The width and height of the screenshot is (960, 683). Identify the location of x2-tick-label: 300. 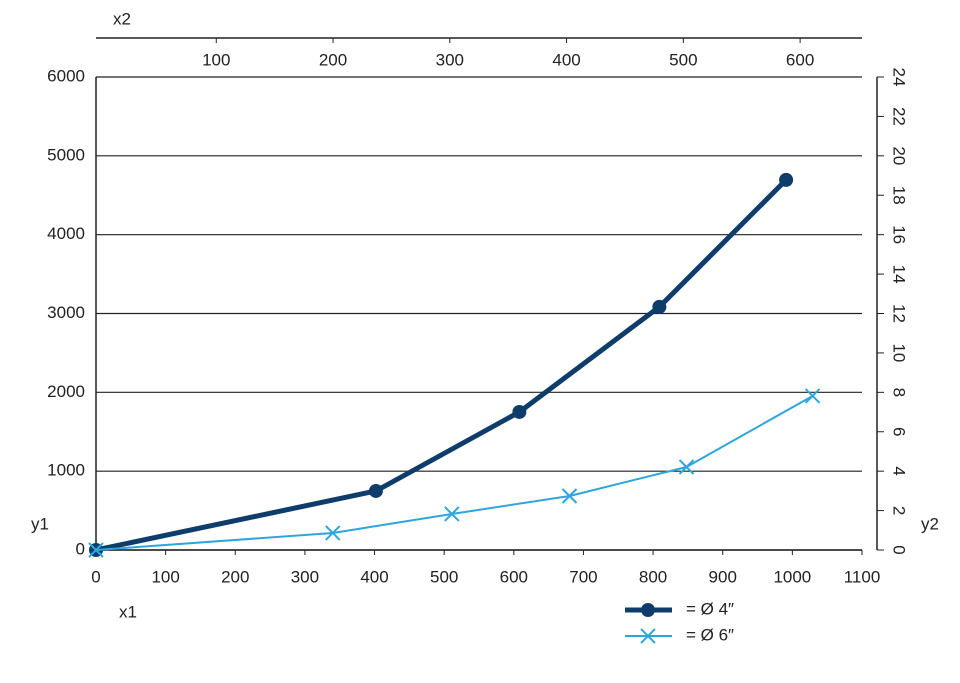
(450, 59).